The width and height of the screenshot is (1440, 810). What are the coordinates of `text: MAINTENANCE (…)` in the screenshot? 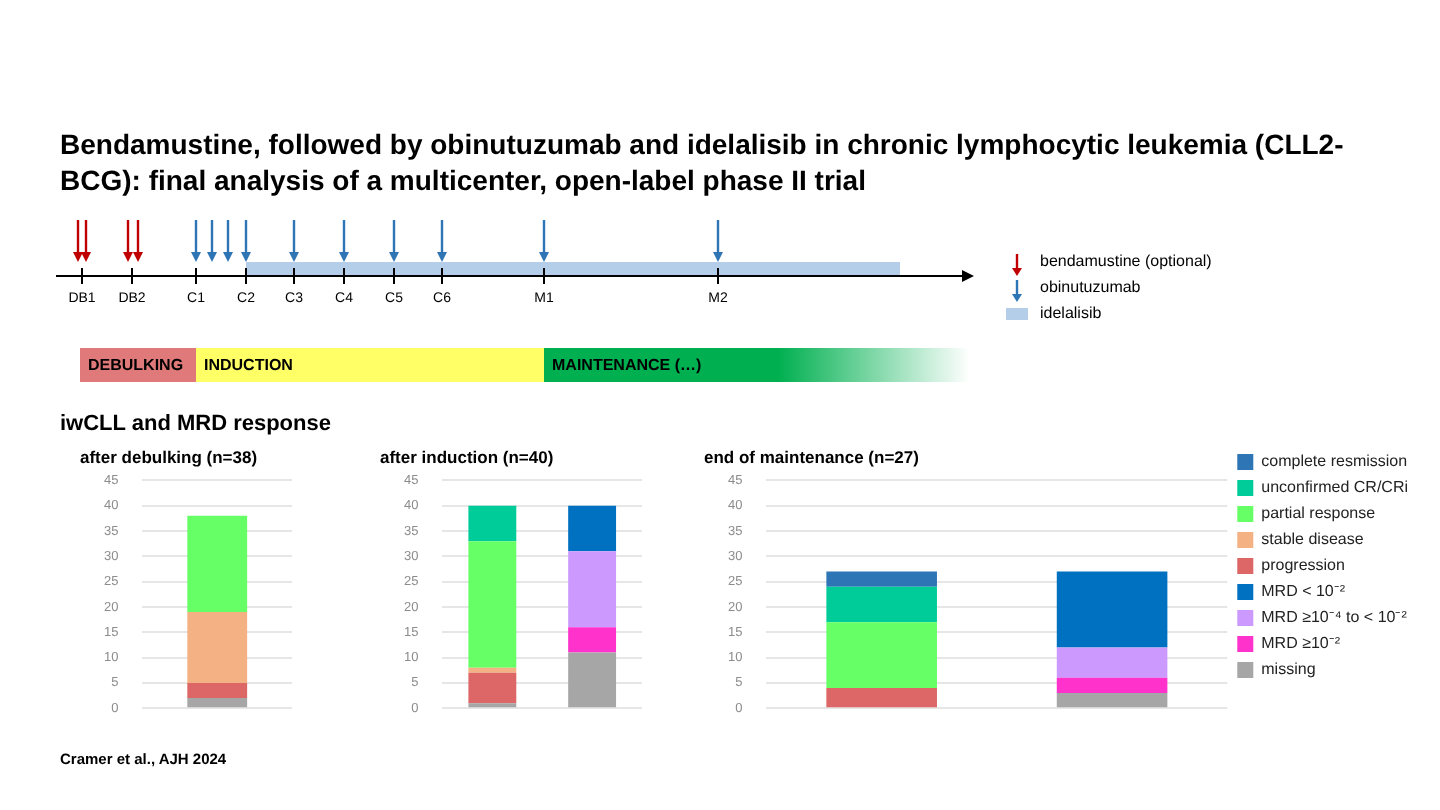 It's located at (627, 365).